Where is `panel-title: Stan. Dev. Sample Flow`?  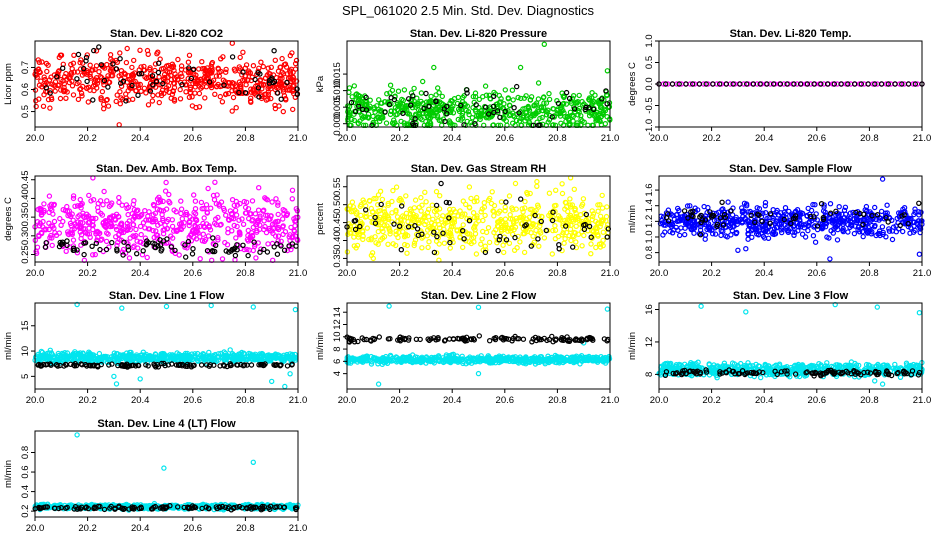
panel-title: Stan. Dev. Sample Flow is located at coordinates (790, 169).